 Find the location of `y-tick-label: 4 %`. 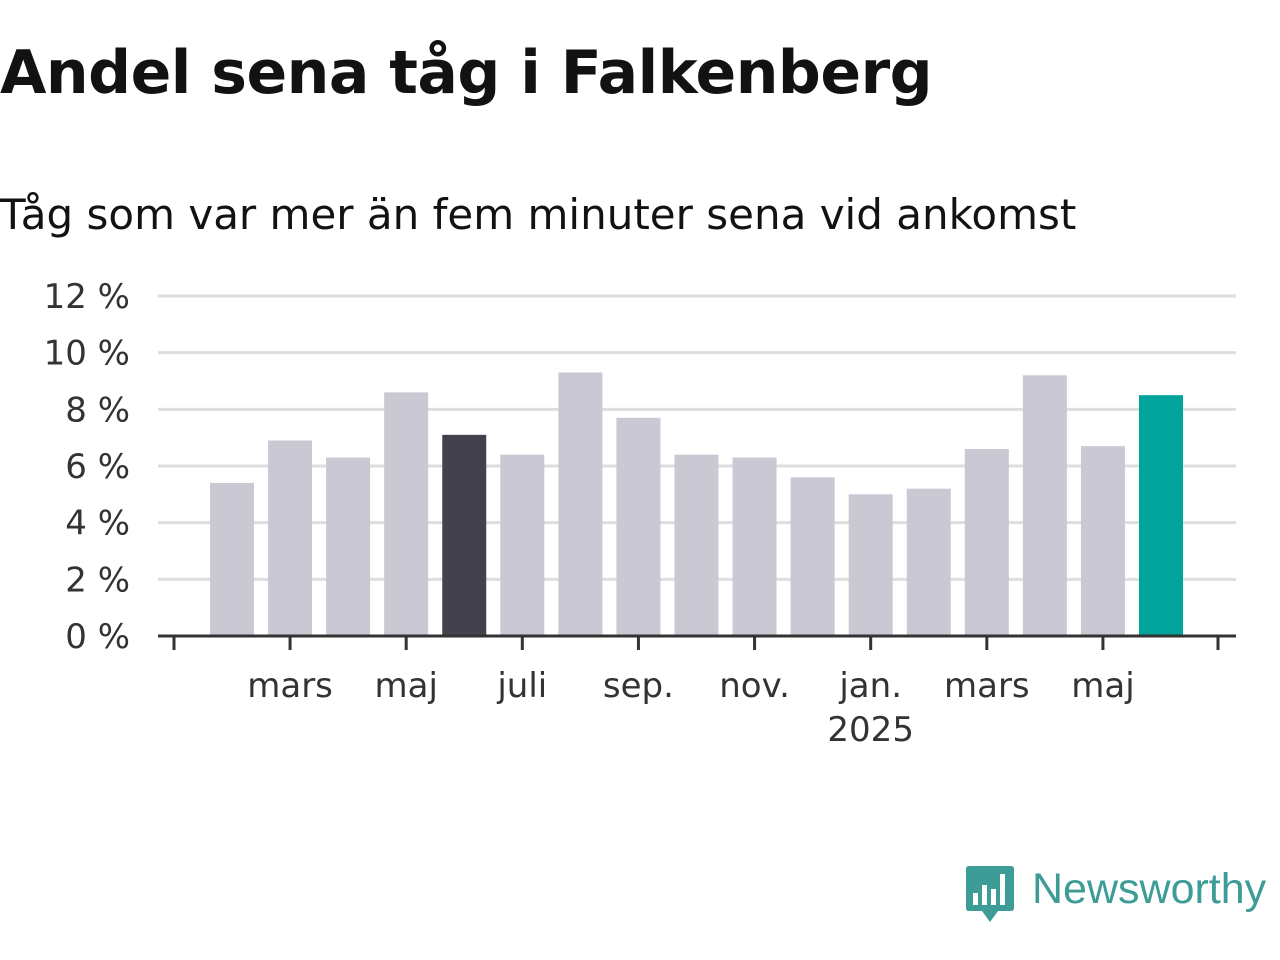

y-tick-label: 4 % is located at coordinates (97, 524).